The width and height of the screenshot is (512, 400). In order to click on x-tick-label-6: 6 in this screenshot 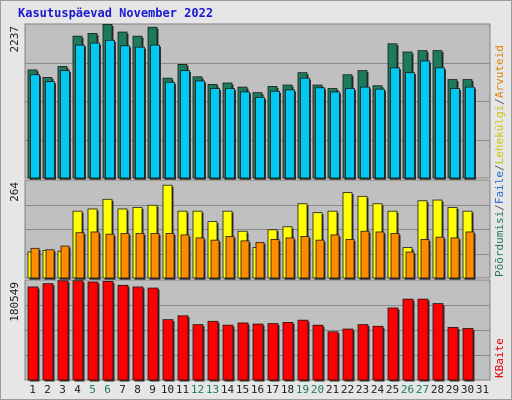, I will do `click(107, 389)`.